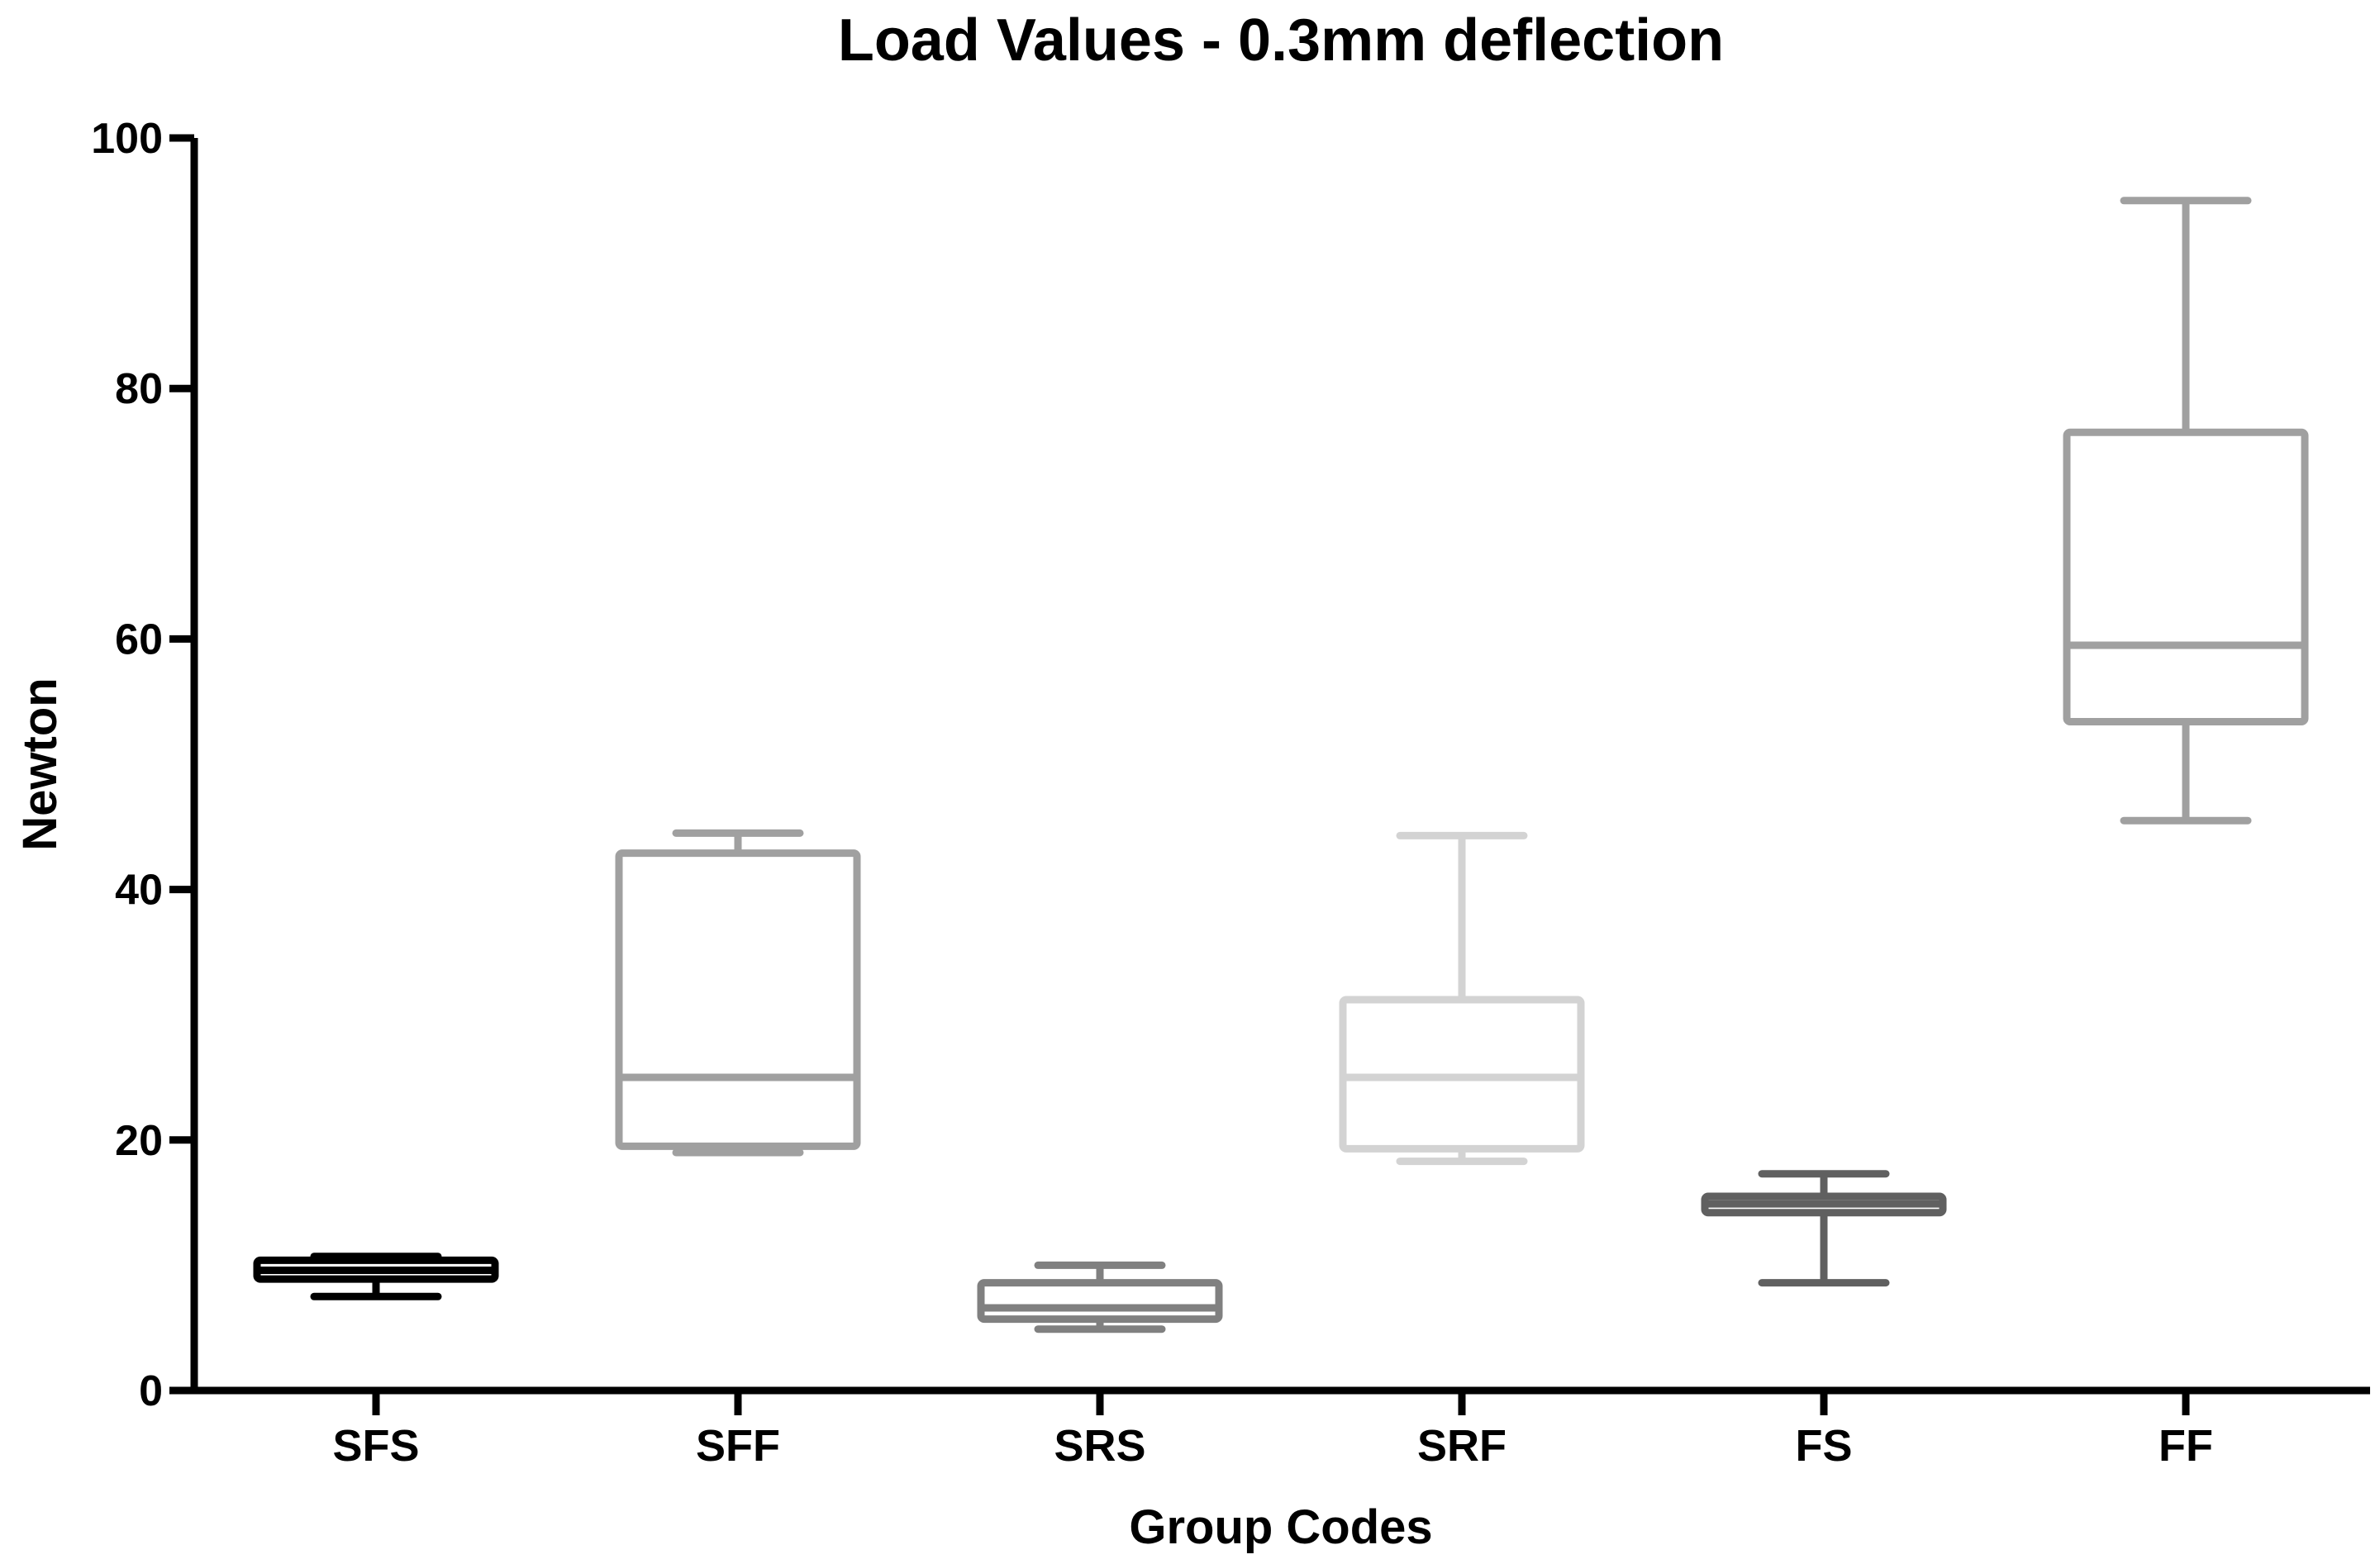 The height and width of the screenshot is (1564, 2380). Describe the element at coordinates (142, 765) in the screenshot. I see `y-axis-ticks: 0 20 40 60 80 100` at that location.